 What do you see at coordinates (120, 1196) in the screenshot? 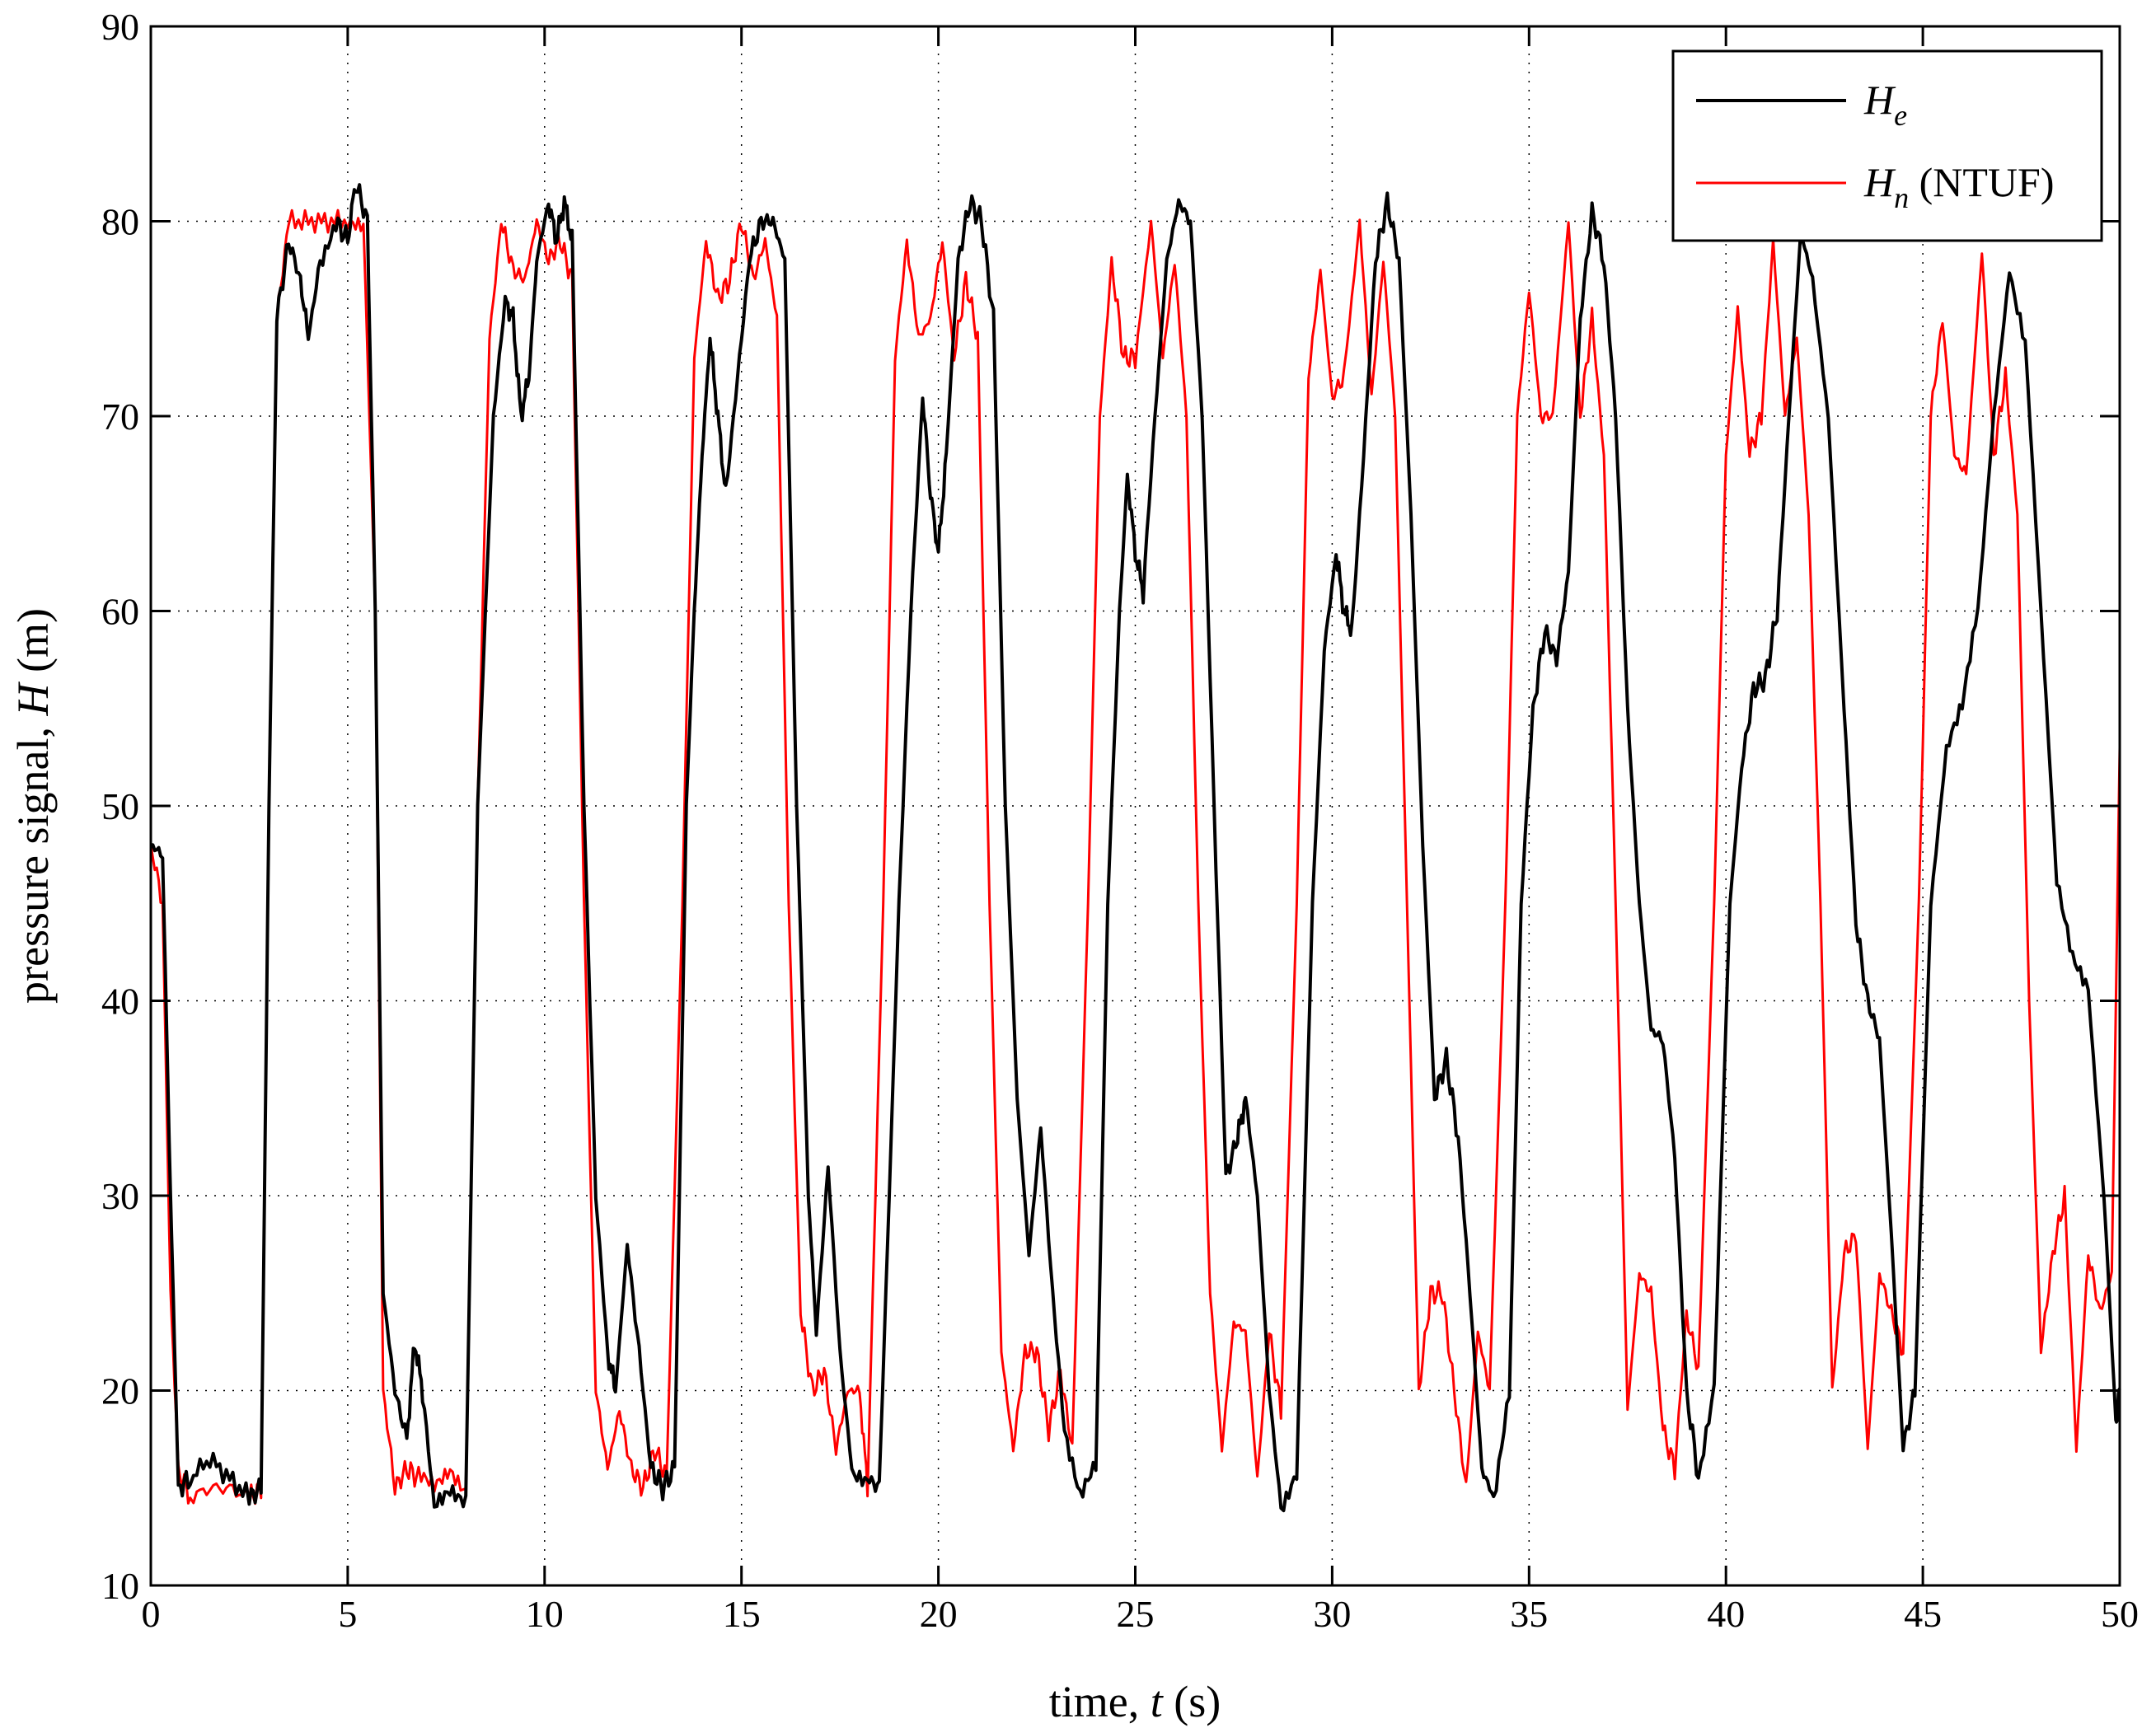
I see `y-tick-label: 30` at bounding box center [120, 1196].